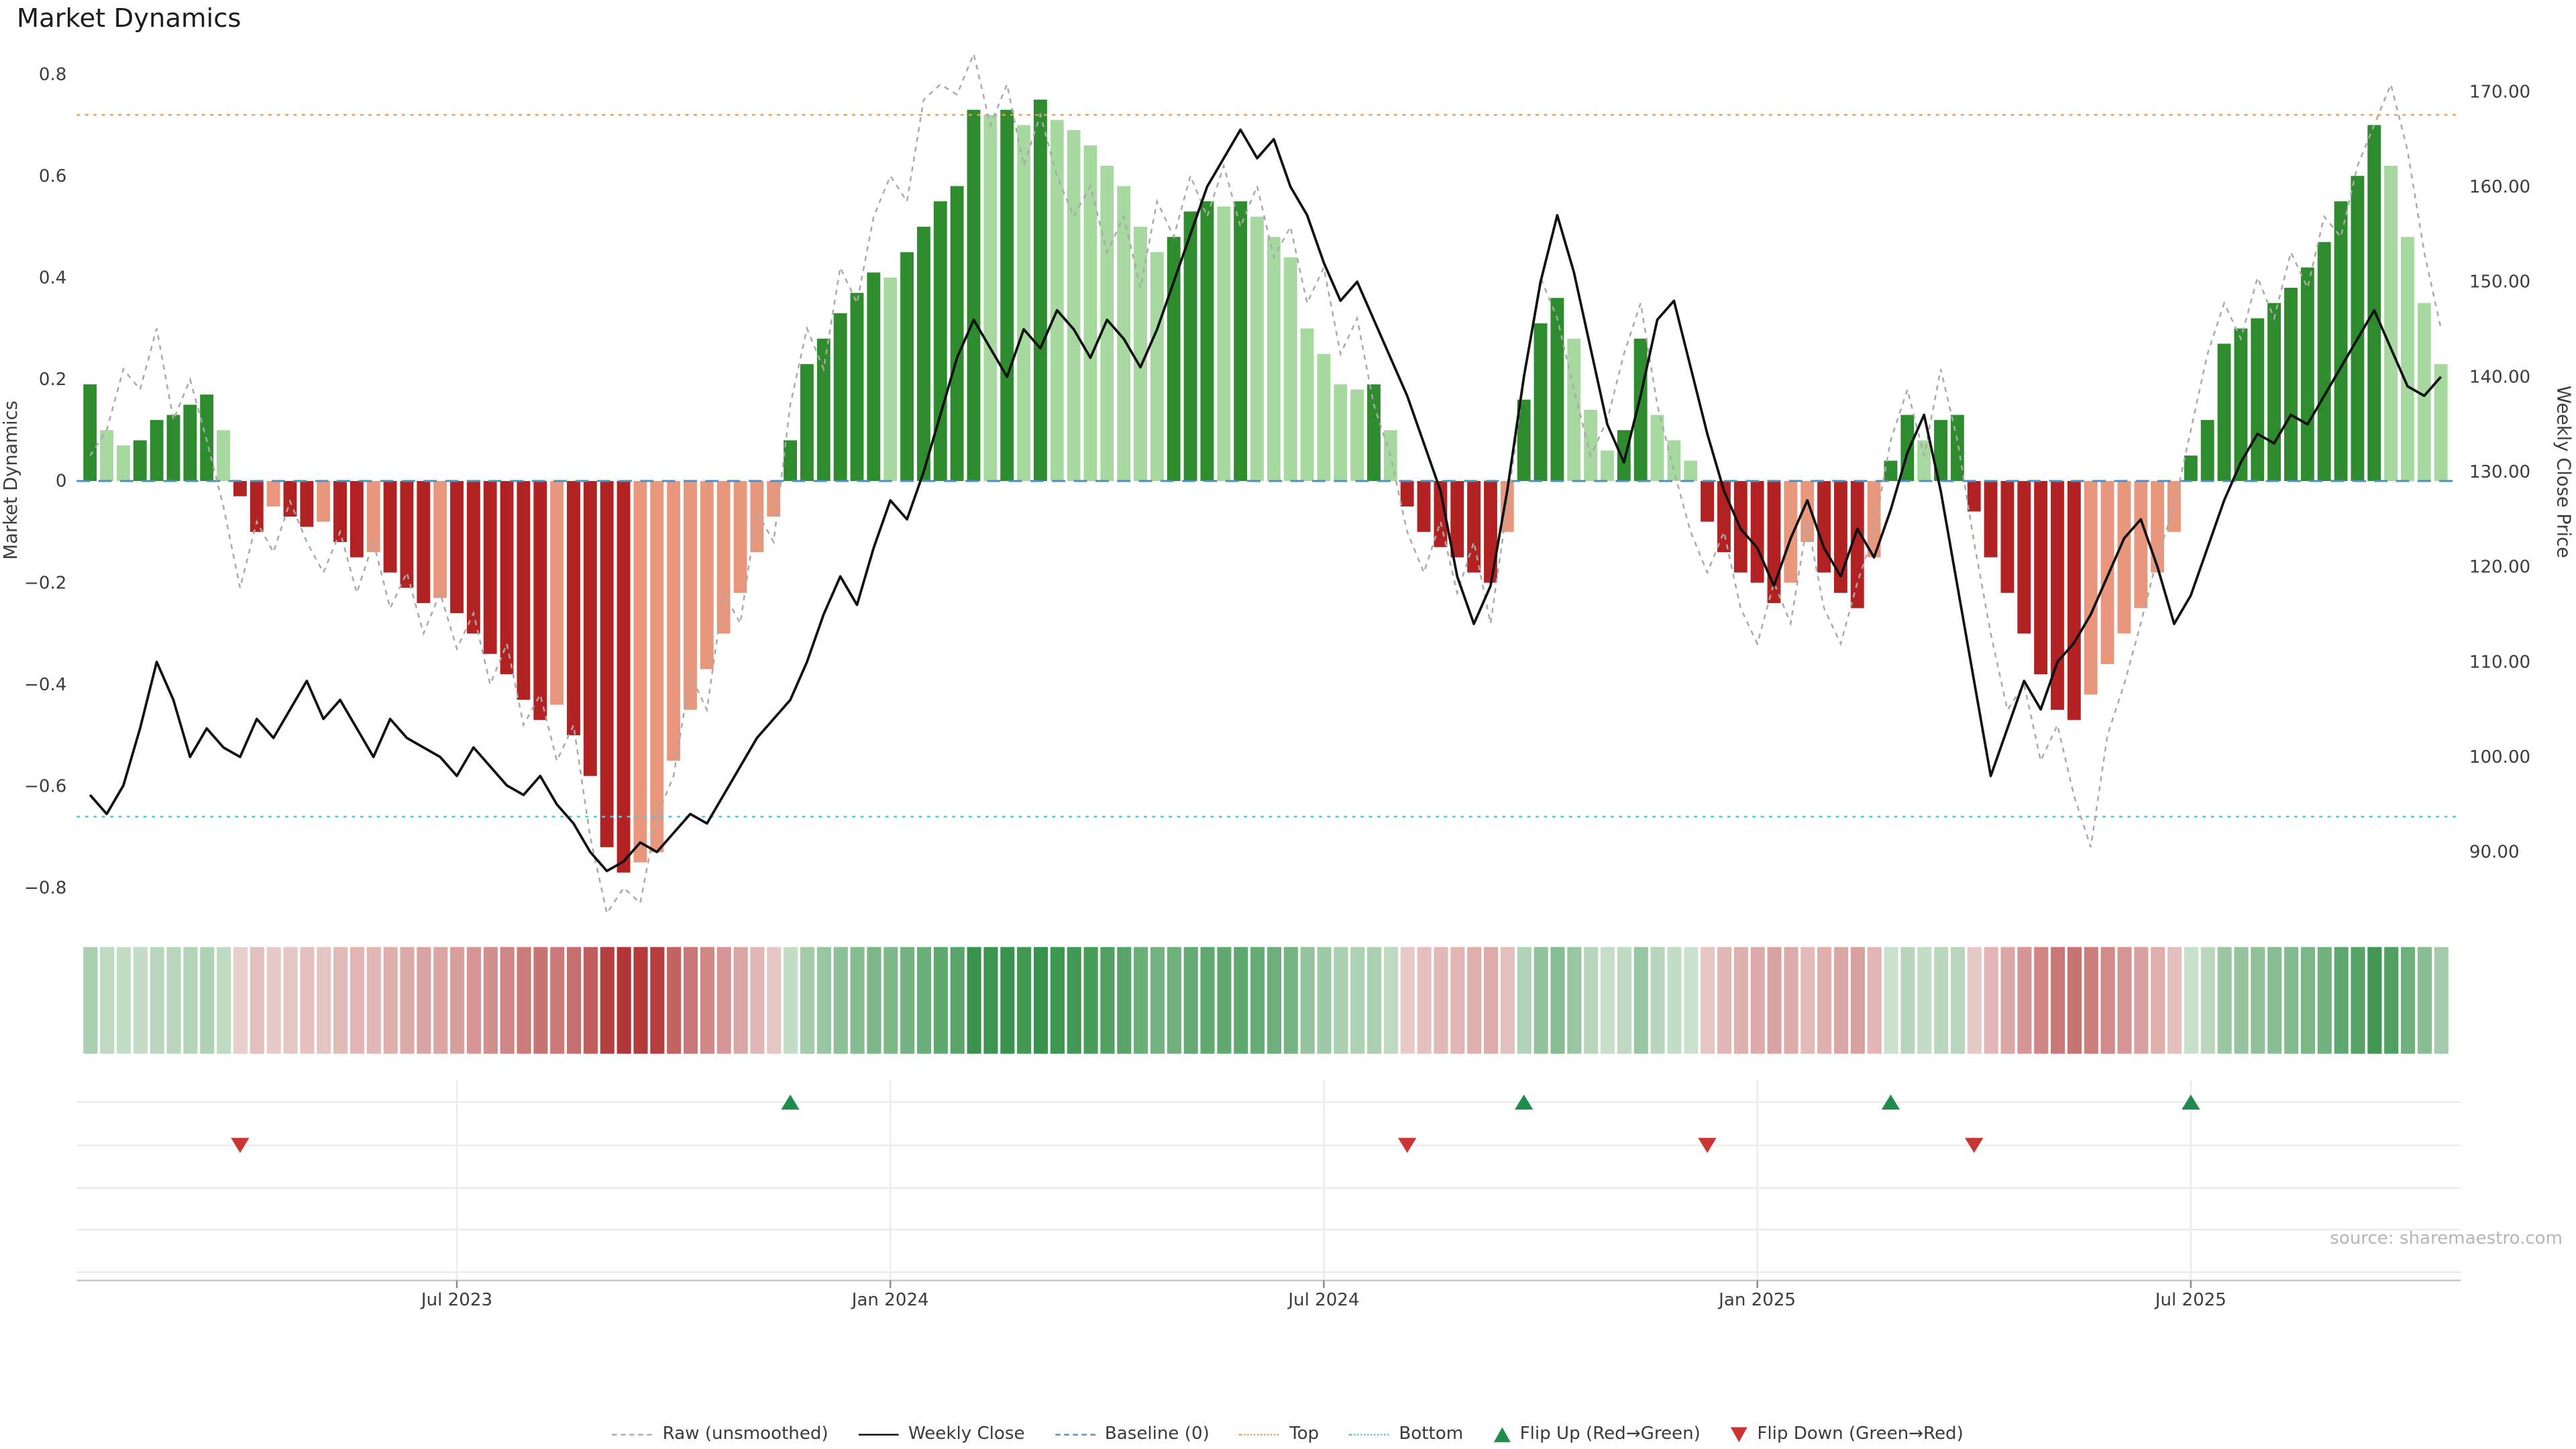 The width and height of the screenshot is (2576, 1449). What do you see at coordinates (1279, 1434) in the screenshot?
I see `legend-item-top: Top` at bounding box center [1279, 1434].